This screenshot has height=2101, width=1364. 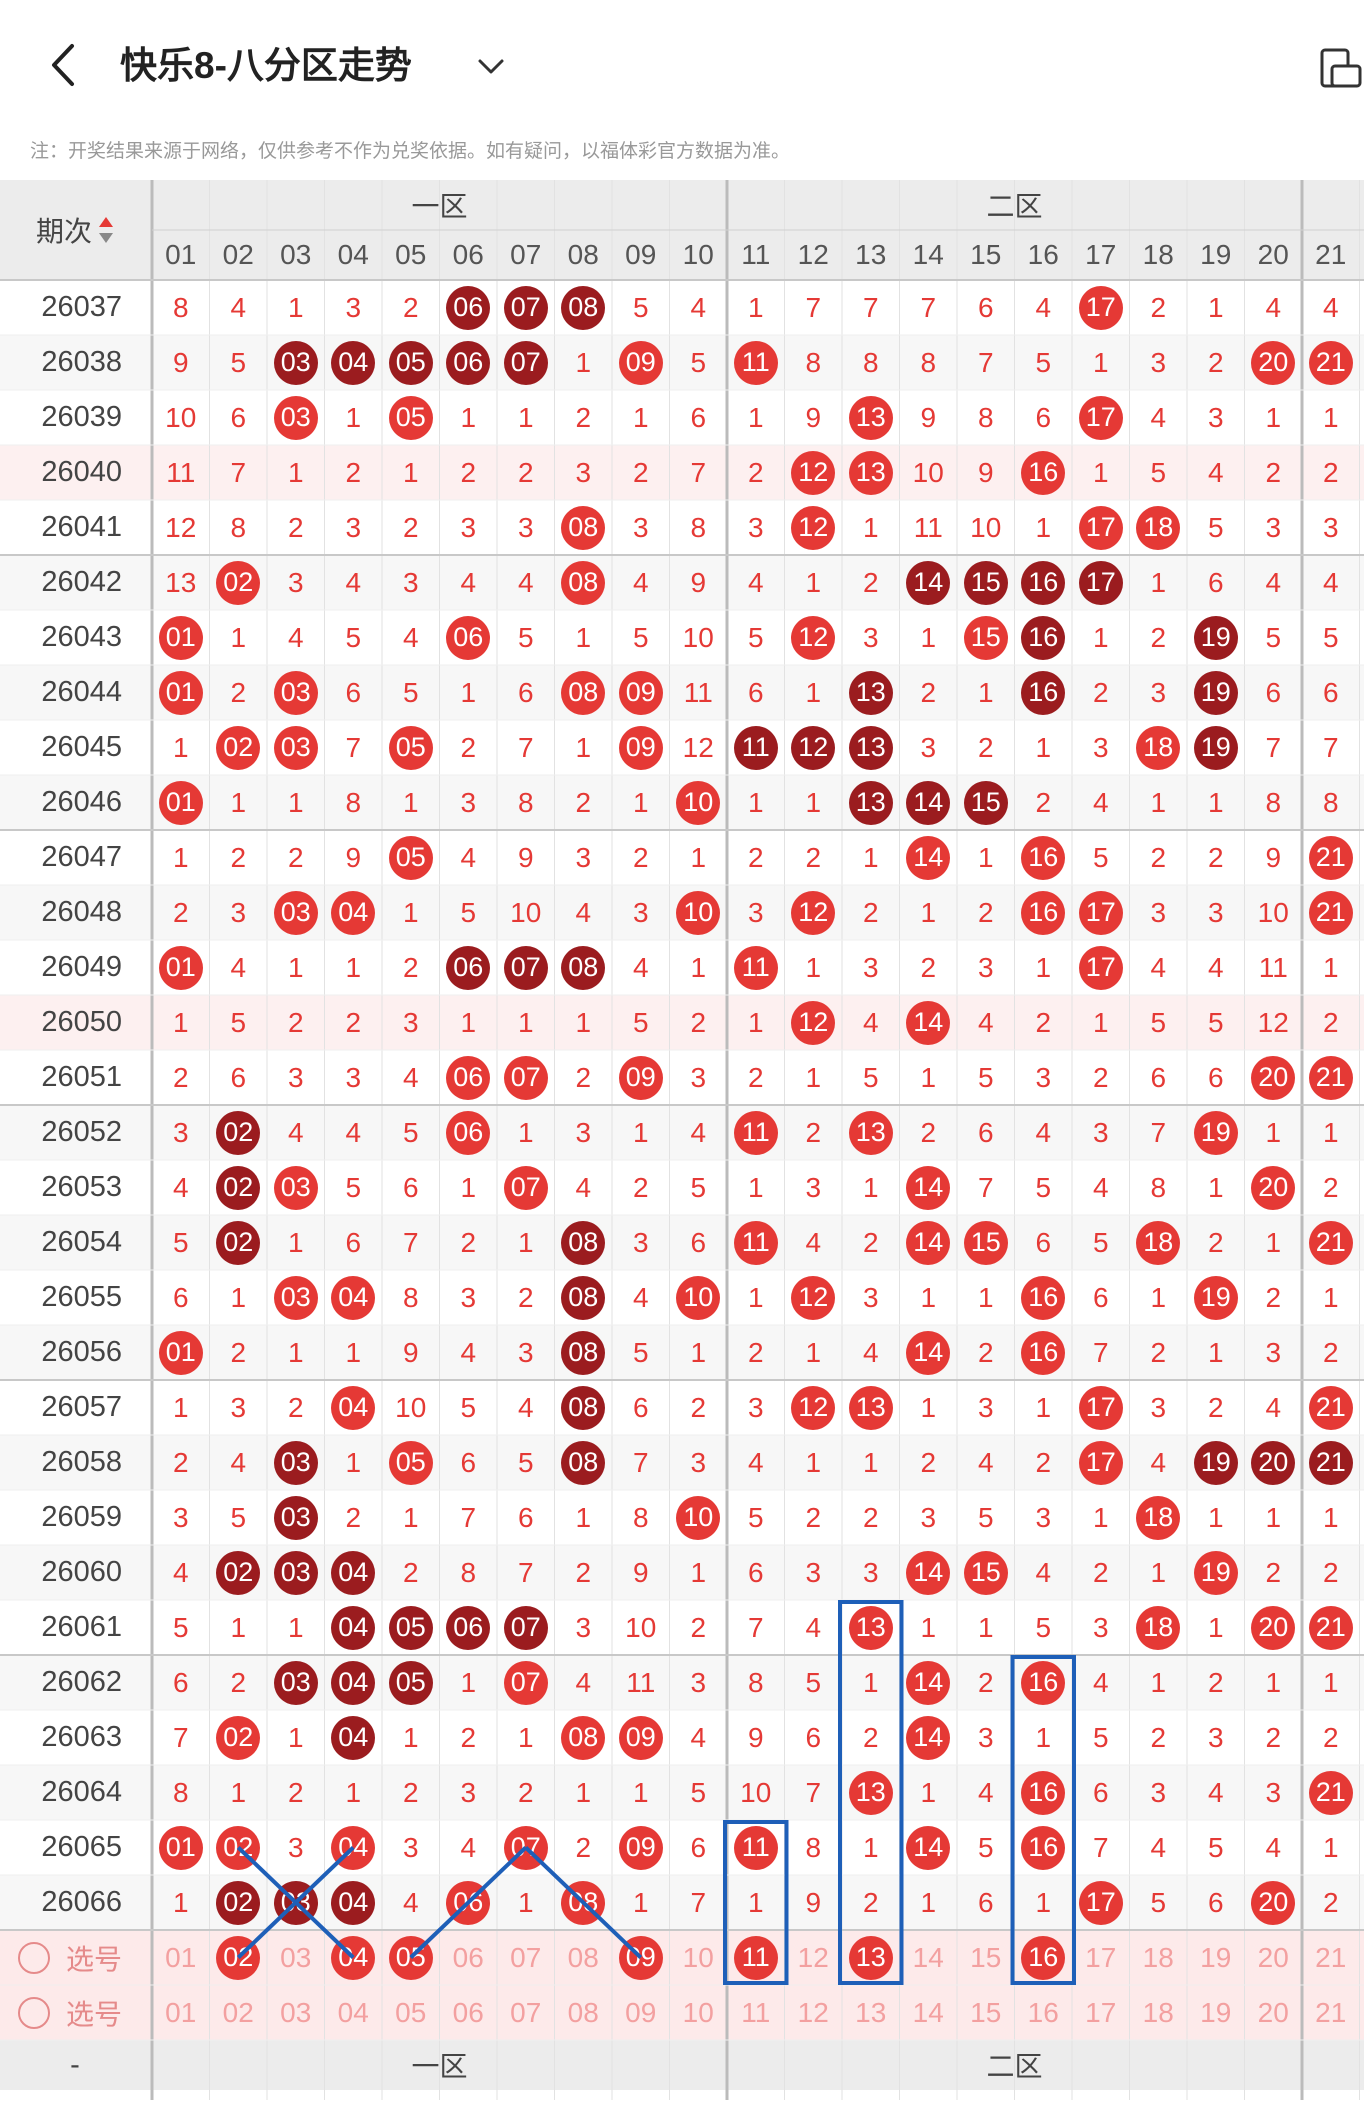 I want to click on trend-cell: 11, so click(x=1273, y=967).